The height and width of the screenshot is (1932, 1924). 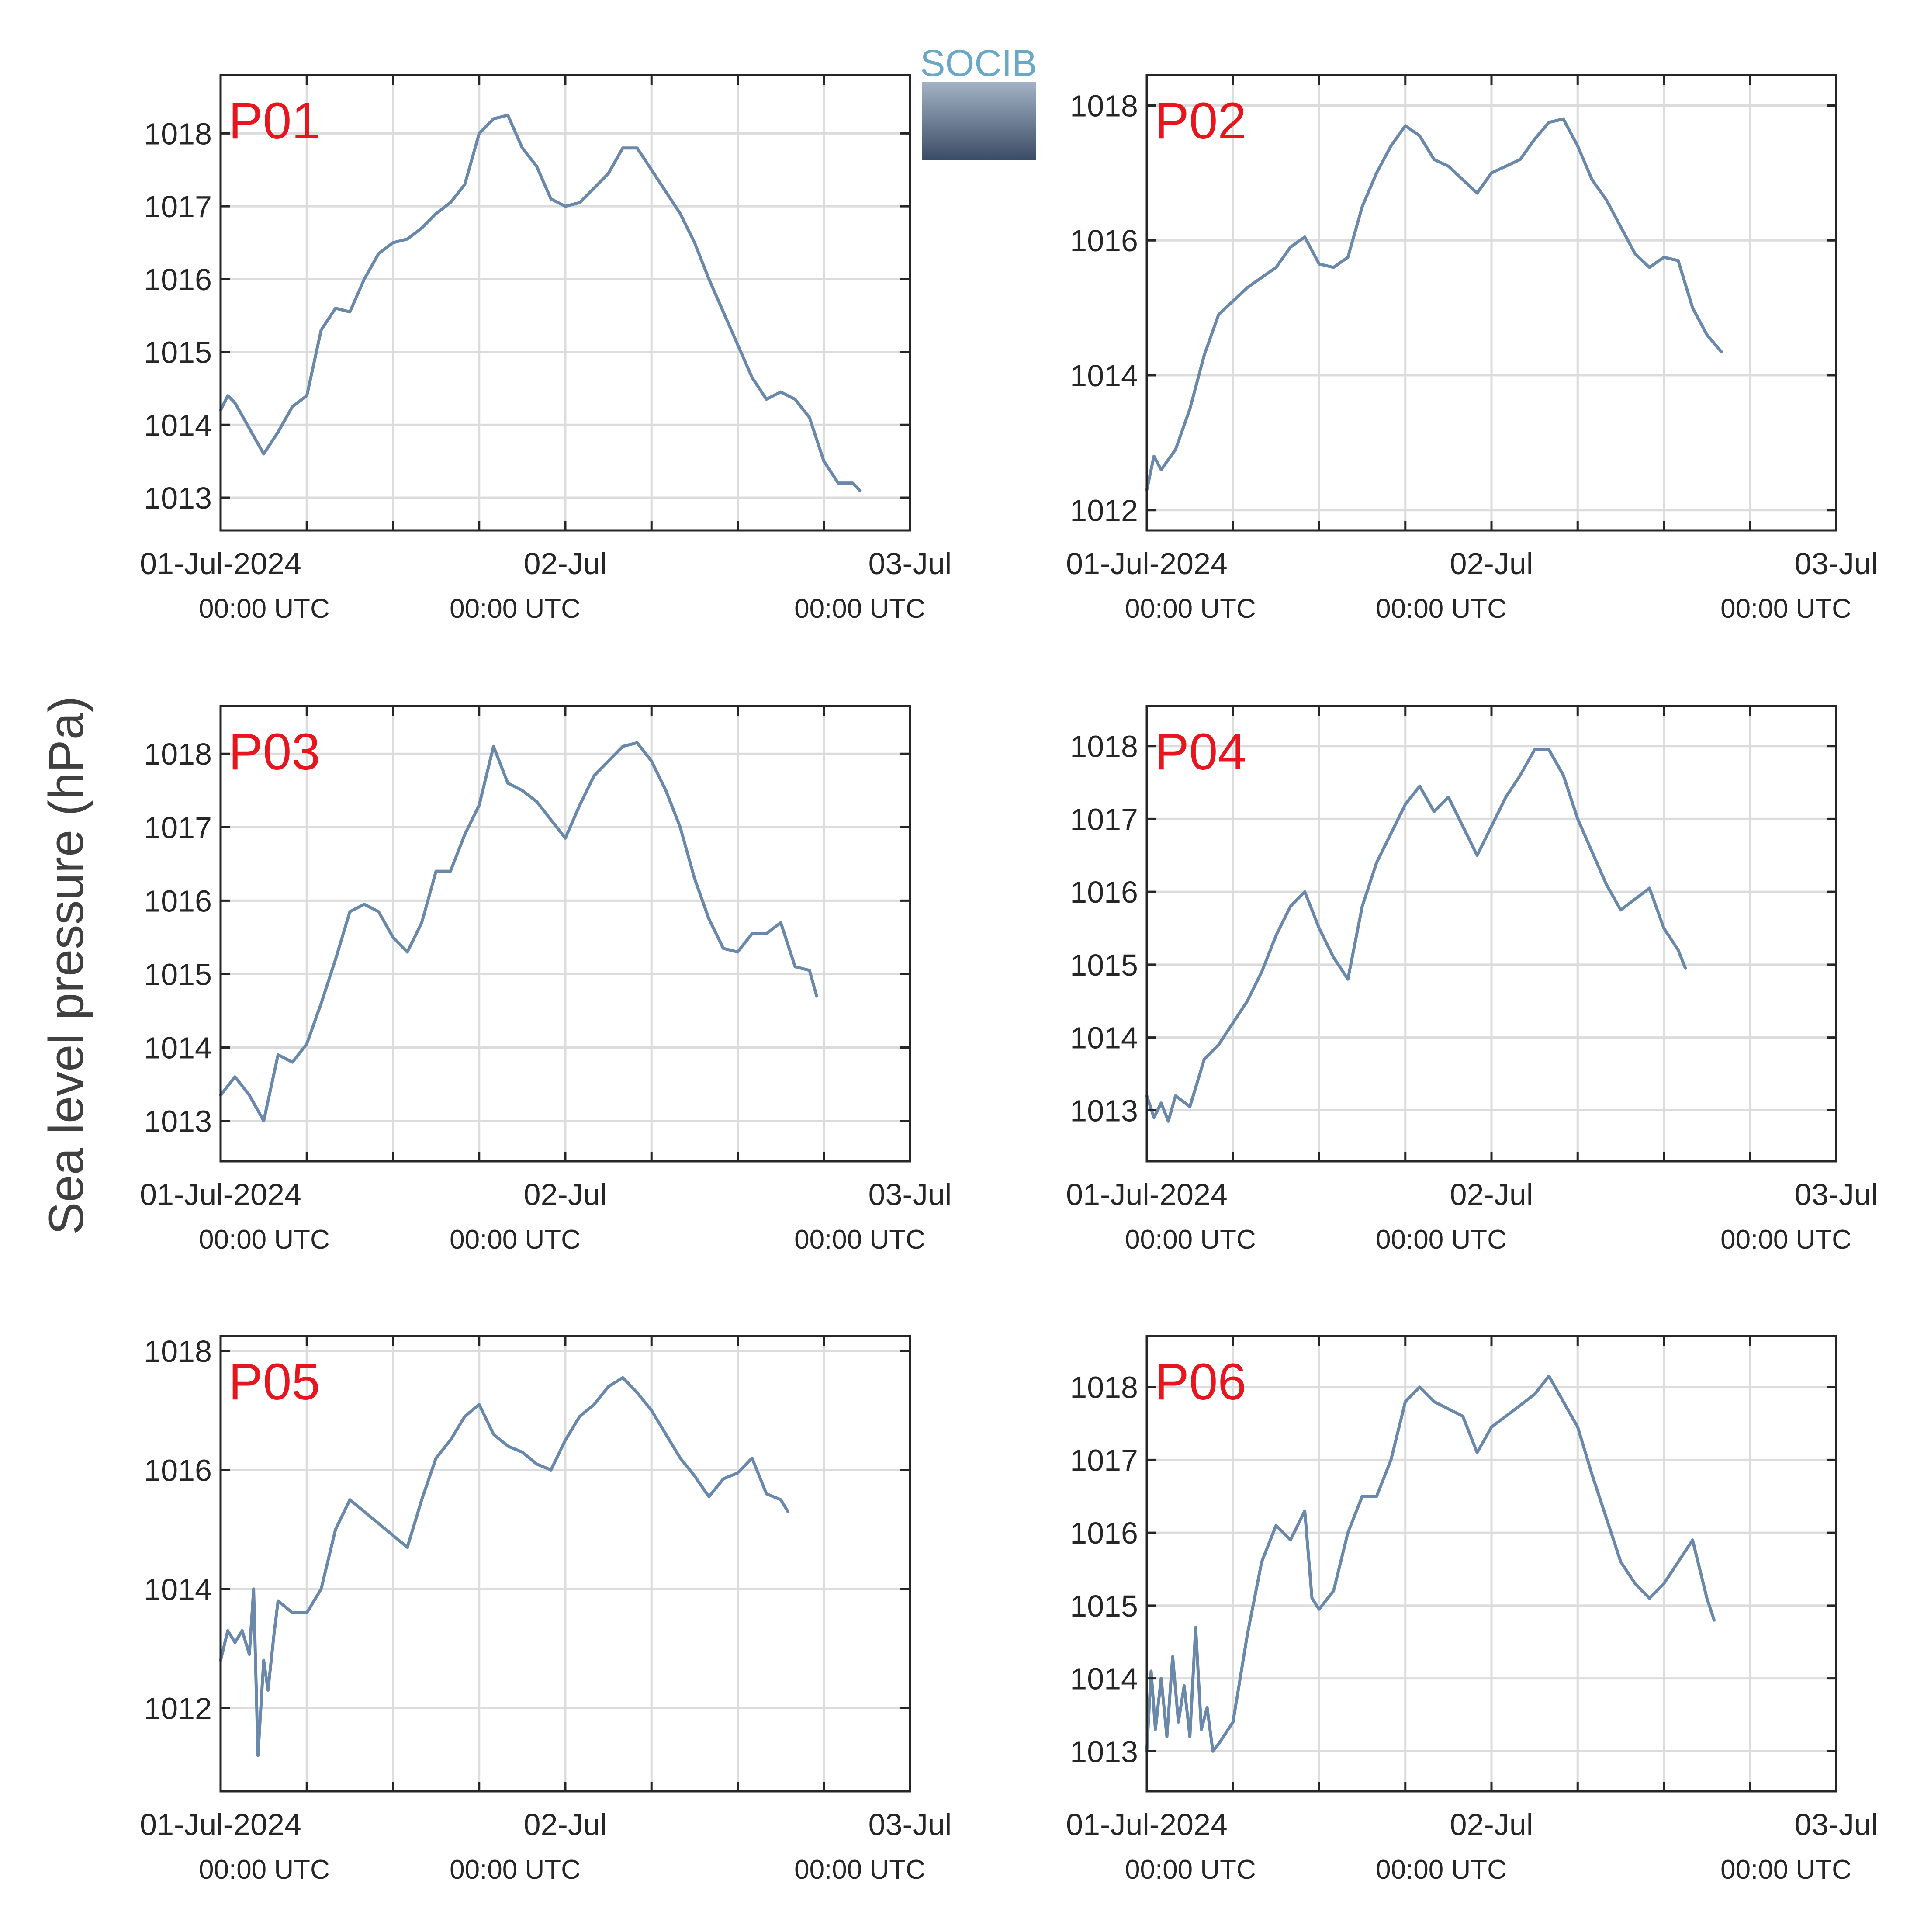 What do you see at coordinates (274, 752) in the screenshot?
I see `panel-label: P03` at bounding box center [274, 752].